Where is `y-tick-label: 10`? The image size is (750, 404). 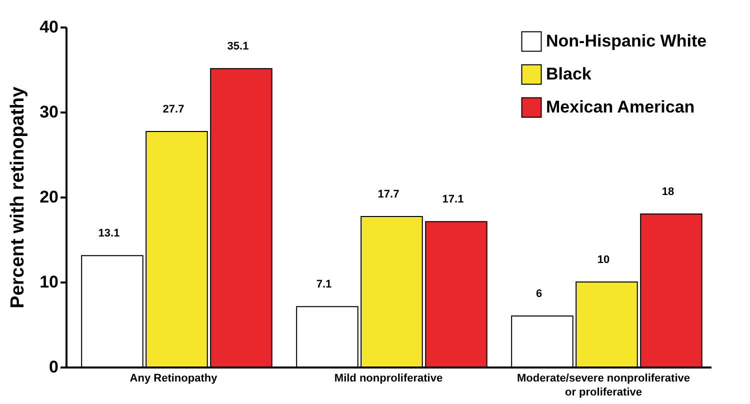
y-tick-label: 10 is located at coordinates (49, 282).